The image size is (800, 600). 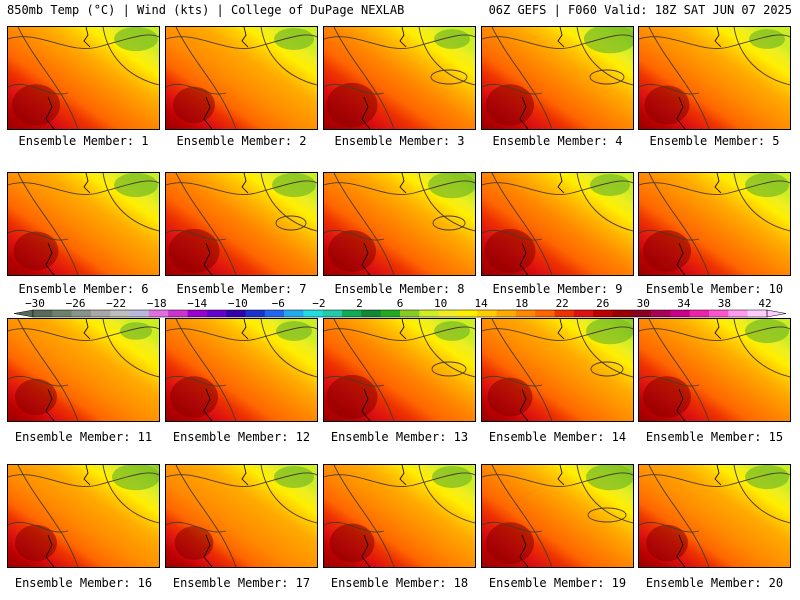 I want to click on member-caption: Ensemble Member: 8, so click(x=399, y=289).